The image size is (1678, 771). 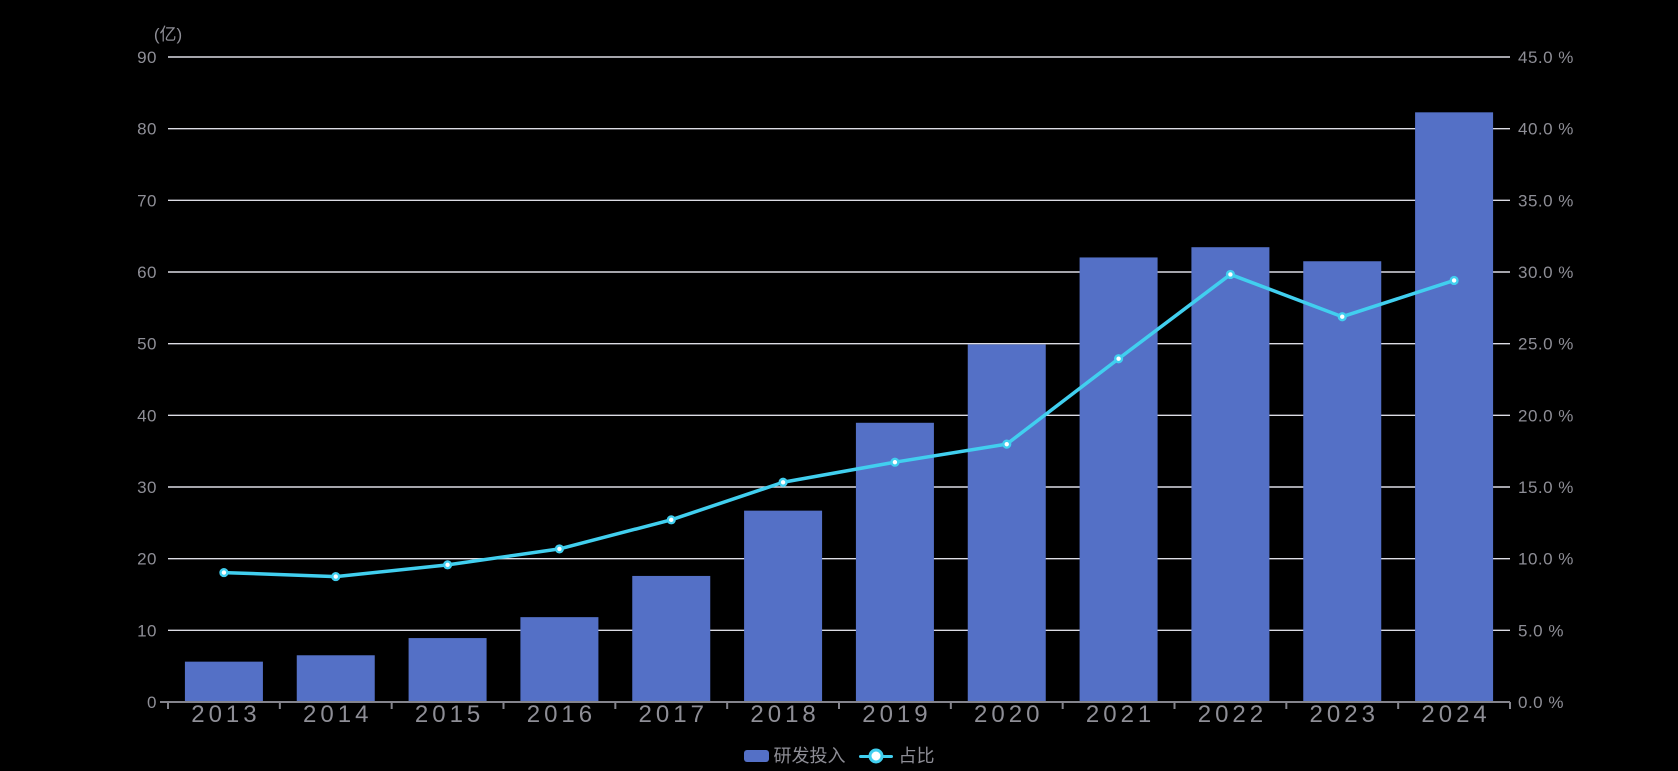 I want to click on right-axis-tick-label: 15.0 %, so click(x=1546, y=487).